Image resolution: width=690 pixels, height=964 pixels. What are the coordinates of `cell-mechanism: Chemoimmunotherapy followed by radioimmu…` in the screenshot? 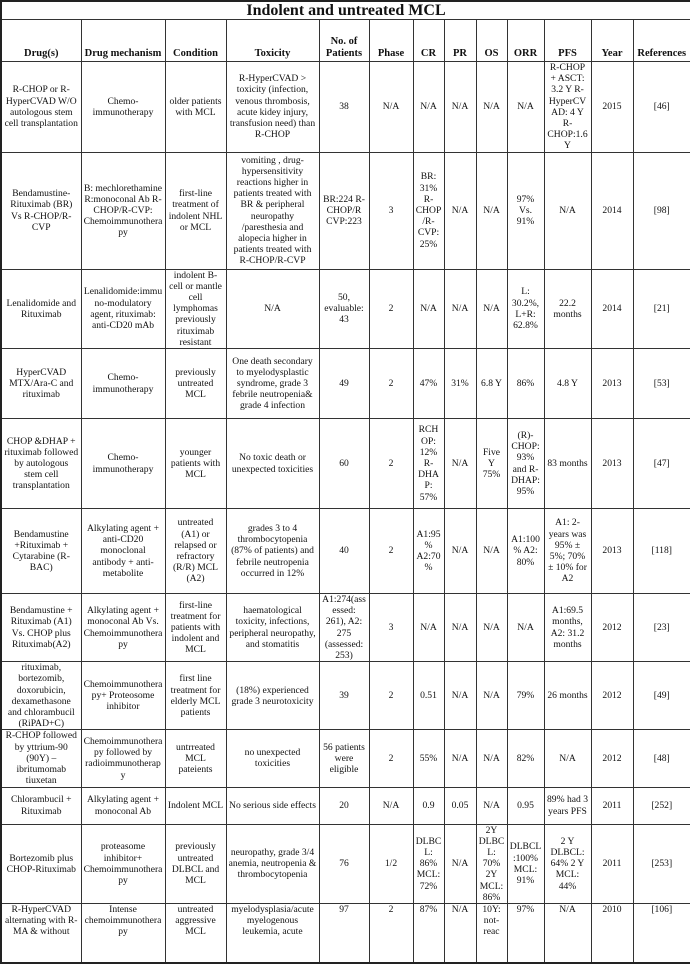 It's located at (123, 758).